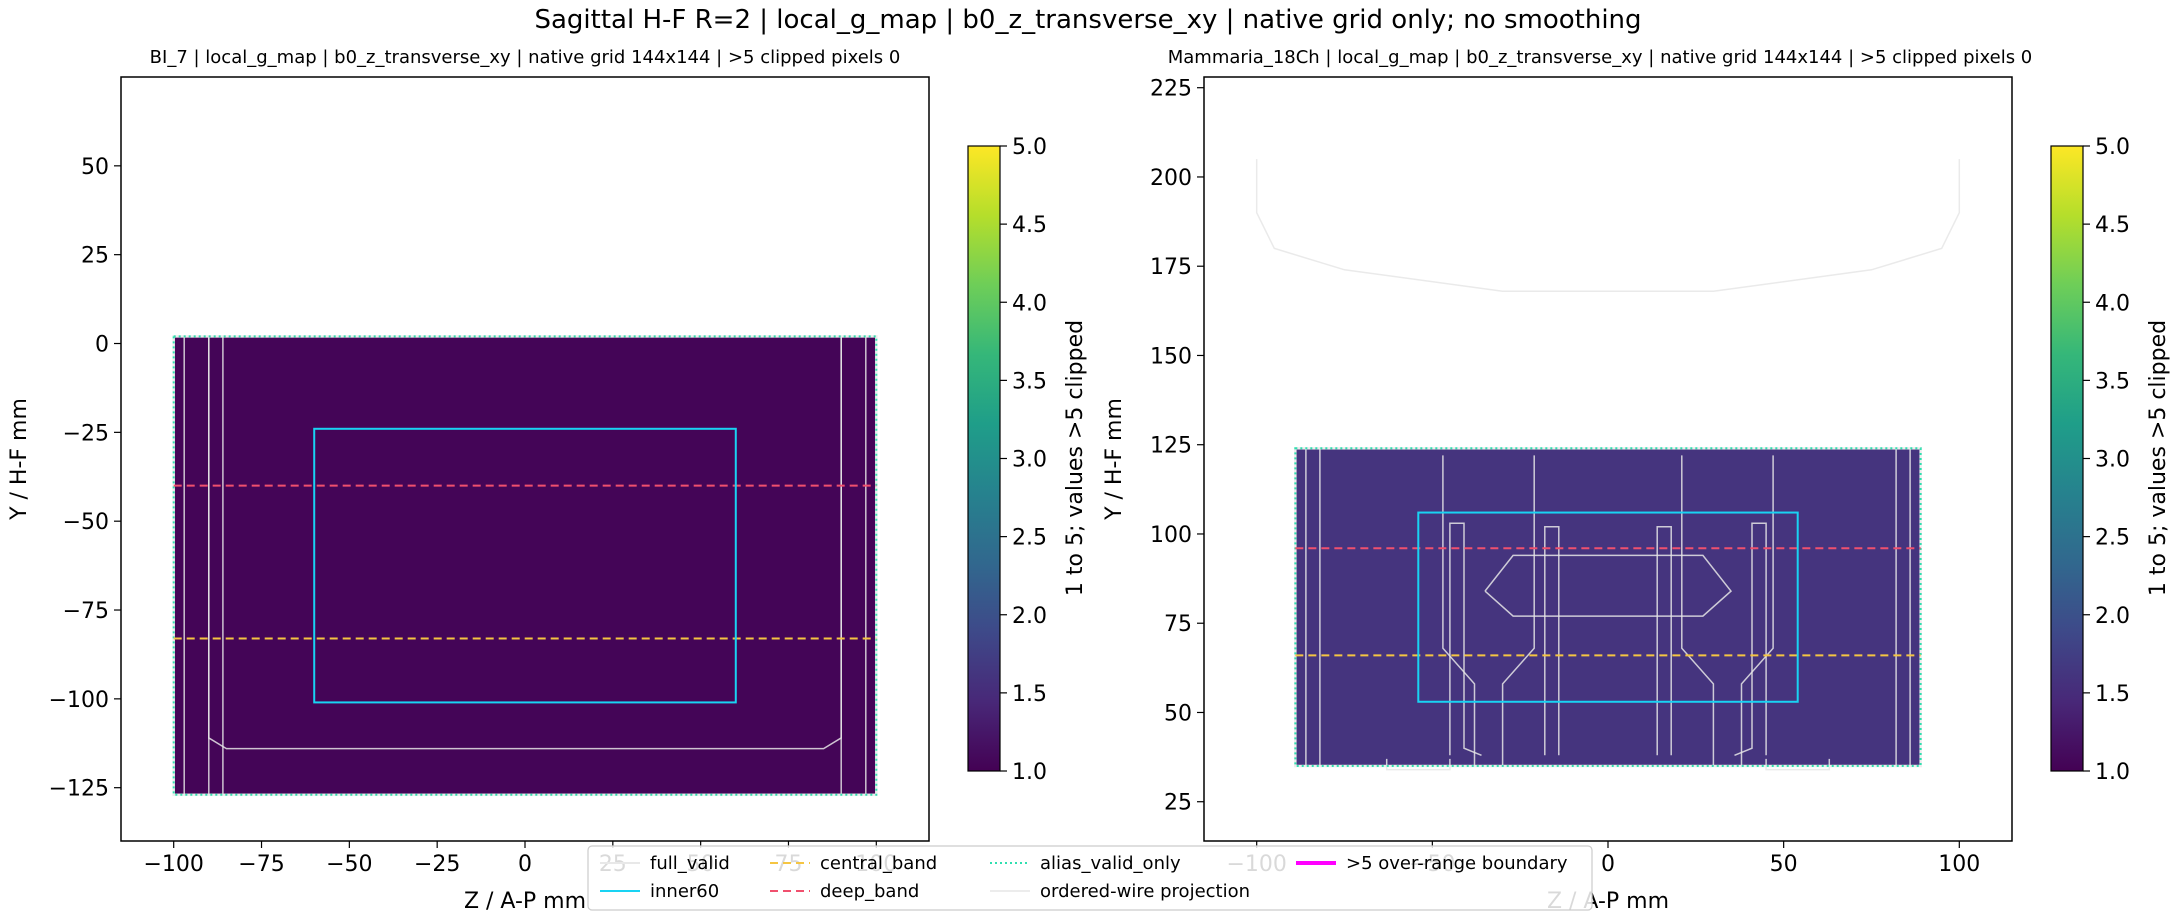 Image resolution: width=2176 pixels, height=922 pixels. I want to click on legend-label: central_band, so click(878, 863).